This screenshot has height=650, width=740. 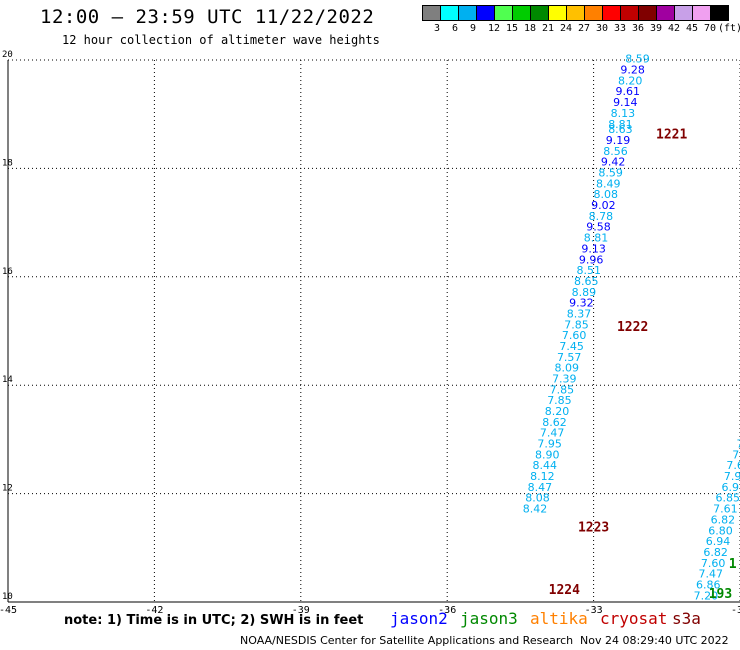 I want to click on wave-height-value: 8.56, so click(x=615, y=151).